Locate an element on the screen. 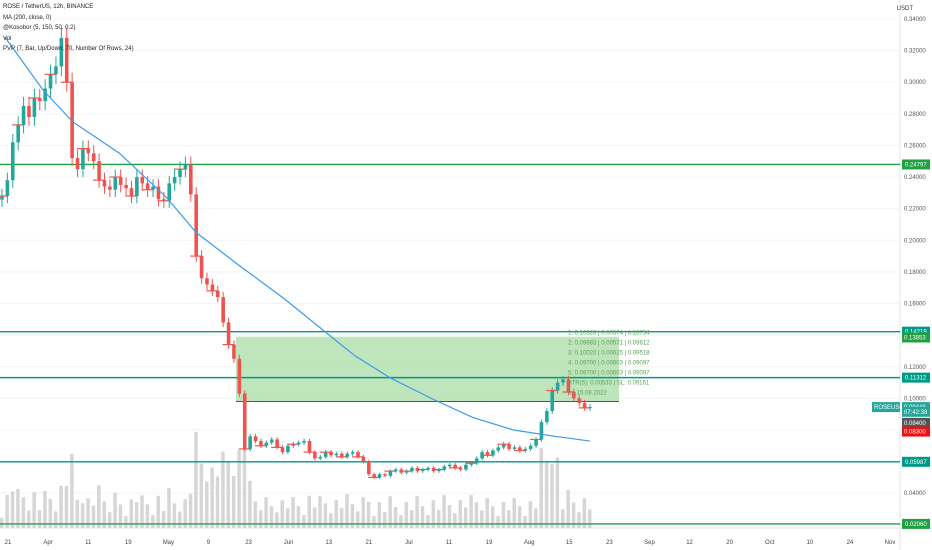 The image size is (932, 550). y-tick-label: 0.24000 is located at coordinates (915, 178).